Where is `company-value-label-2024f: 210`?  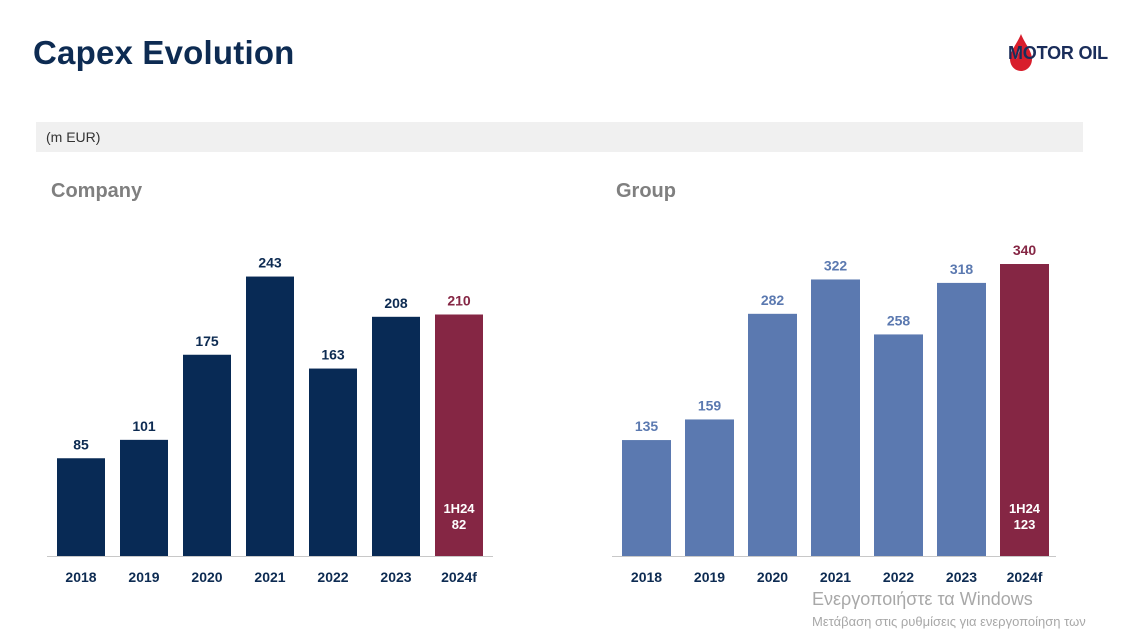 company-value-label-2024f: 210 is located at coordinates (459, 301).